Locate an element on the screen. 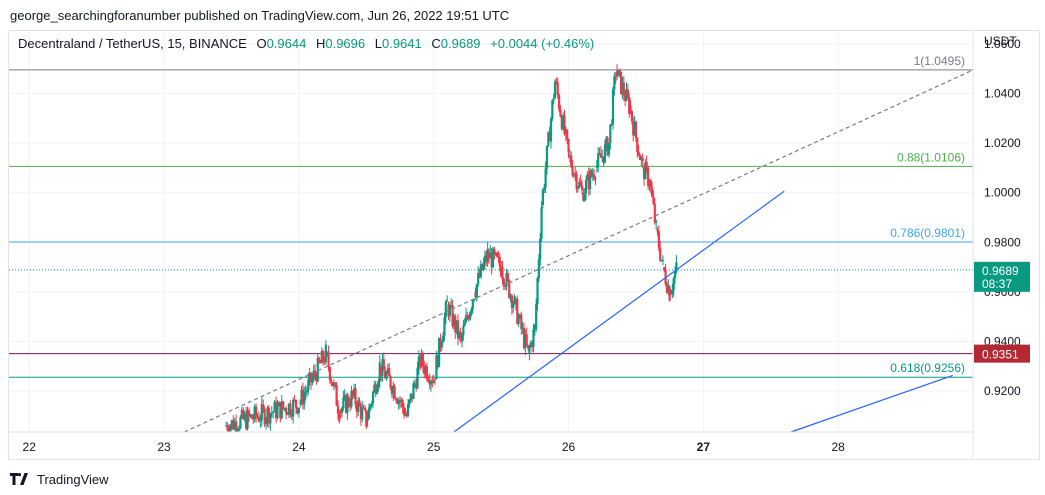  y-tick-label: 1.0400 is located at coordinates (1002, 93).